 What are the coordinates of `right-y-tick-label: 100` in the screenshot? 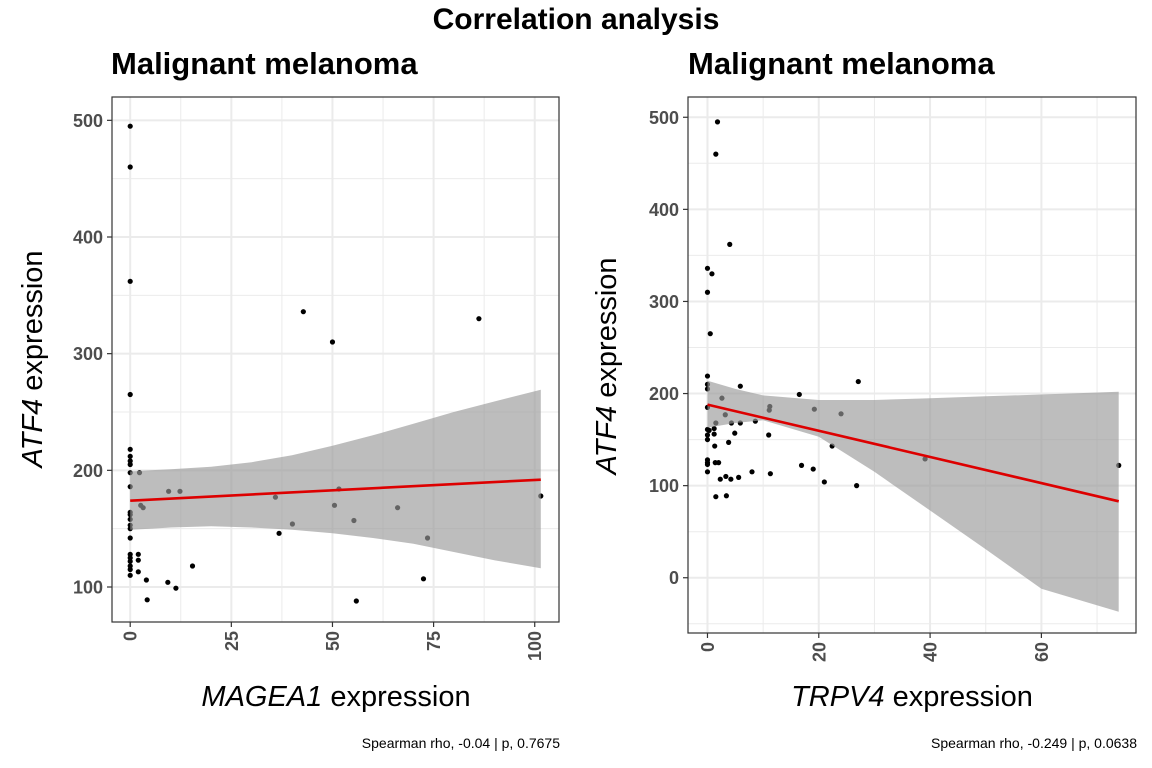 It's located at (664, 486).